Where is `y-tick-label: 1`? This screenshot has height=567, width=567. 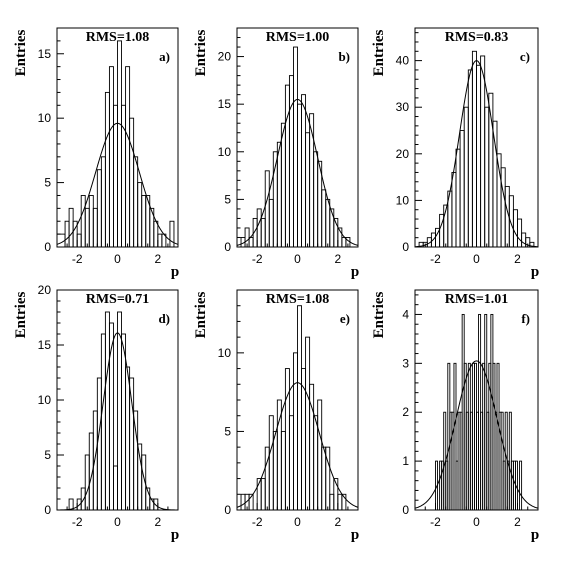
y-tick-label: 1 is located at coordinates (405, 461).